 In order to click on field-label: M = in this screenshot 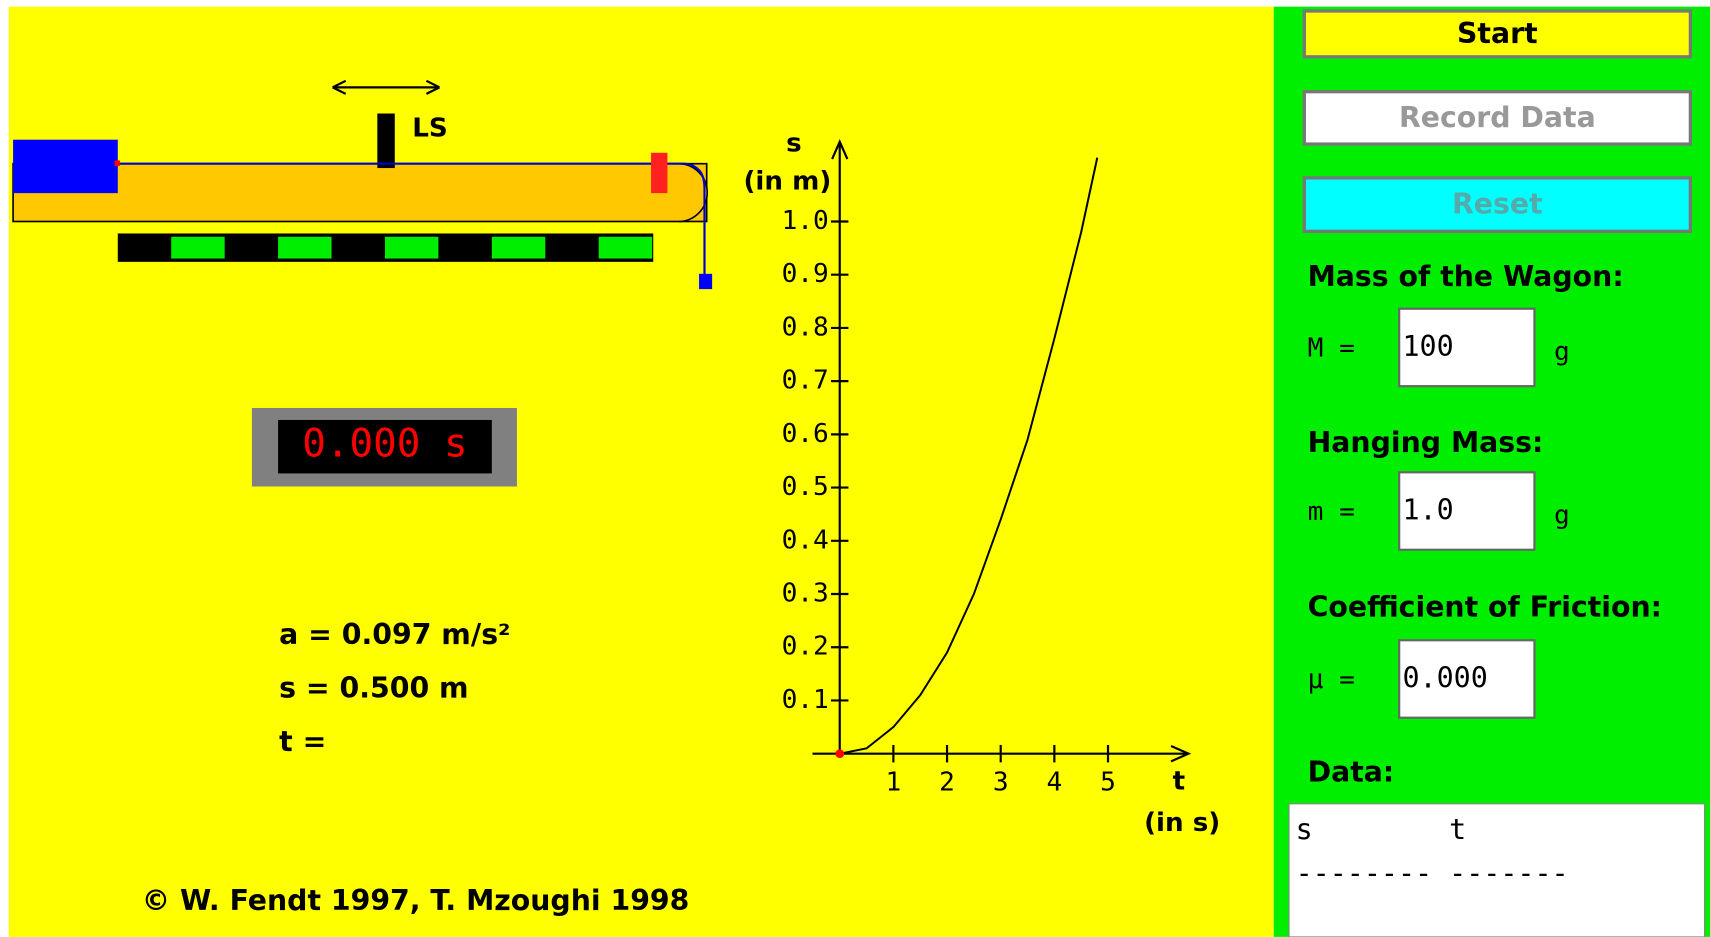, I will do `click(1331, 349)`.